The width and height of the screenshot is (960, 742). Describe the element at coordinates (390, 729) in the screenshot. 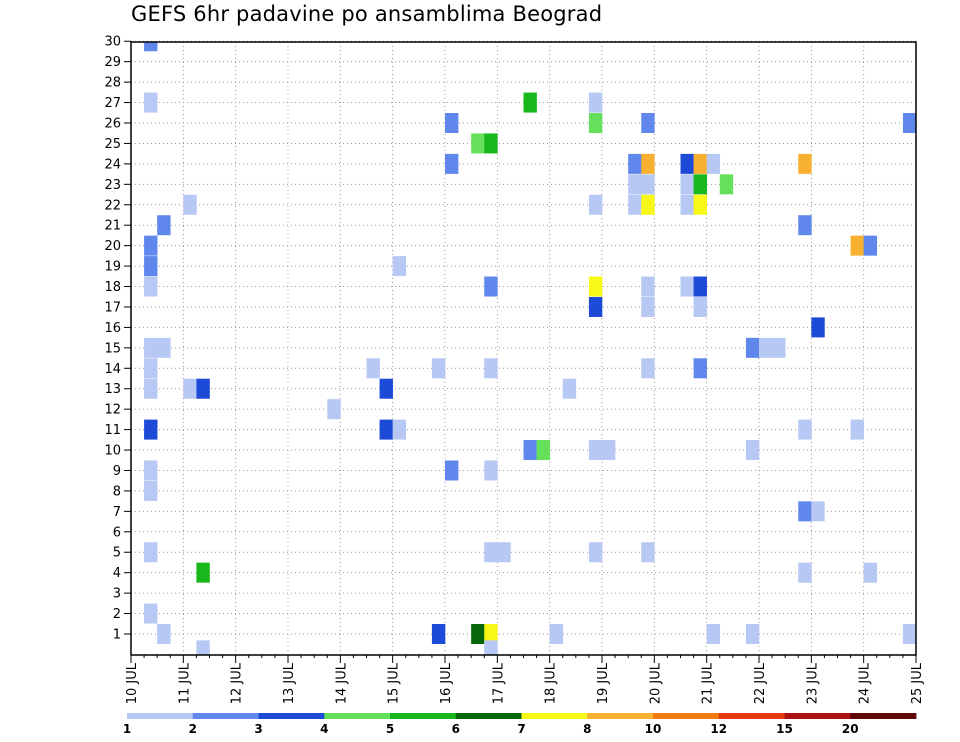

I see `colorbar-label: 5` at that location.